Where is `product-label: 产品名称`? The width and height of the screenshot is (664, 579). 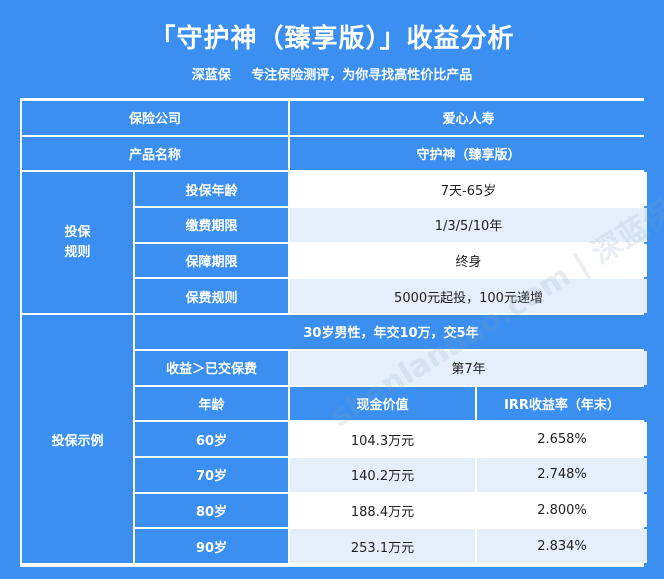 product-label: 产品名称 is located at coordinates (155, 153).